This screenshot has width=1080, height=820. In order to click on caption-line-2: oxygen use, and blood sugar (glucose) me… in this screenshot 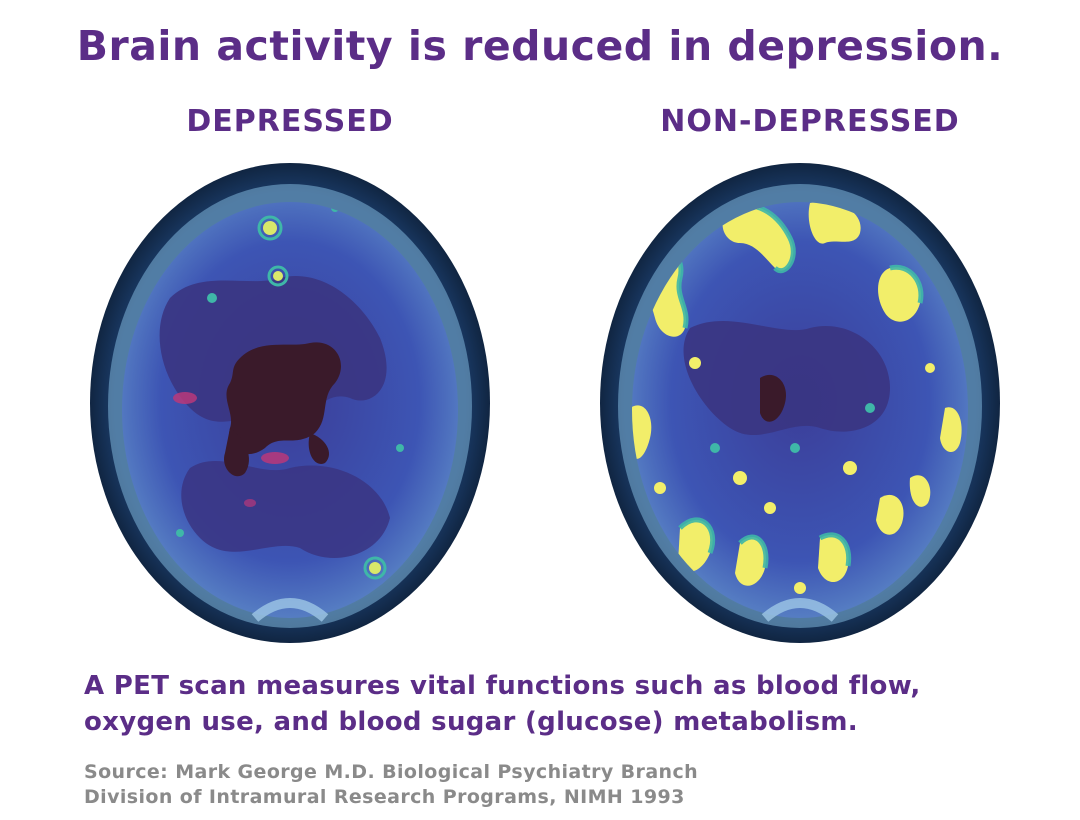, I will do `click(471, 722)`.